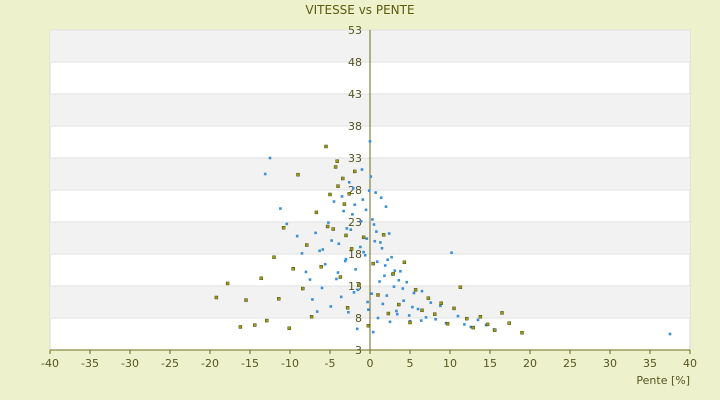  What do you see at coordinates (330, 363) in the screenshot?
I see `x-tick-label: -5` at bounding box center [330, 363].